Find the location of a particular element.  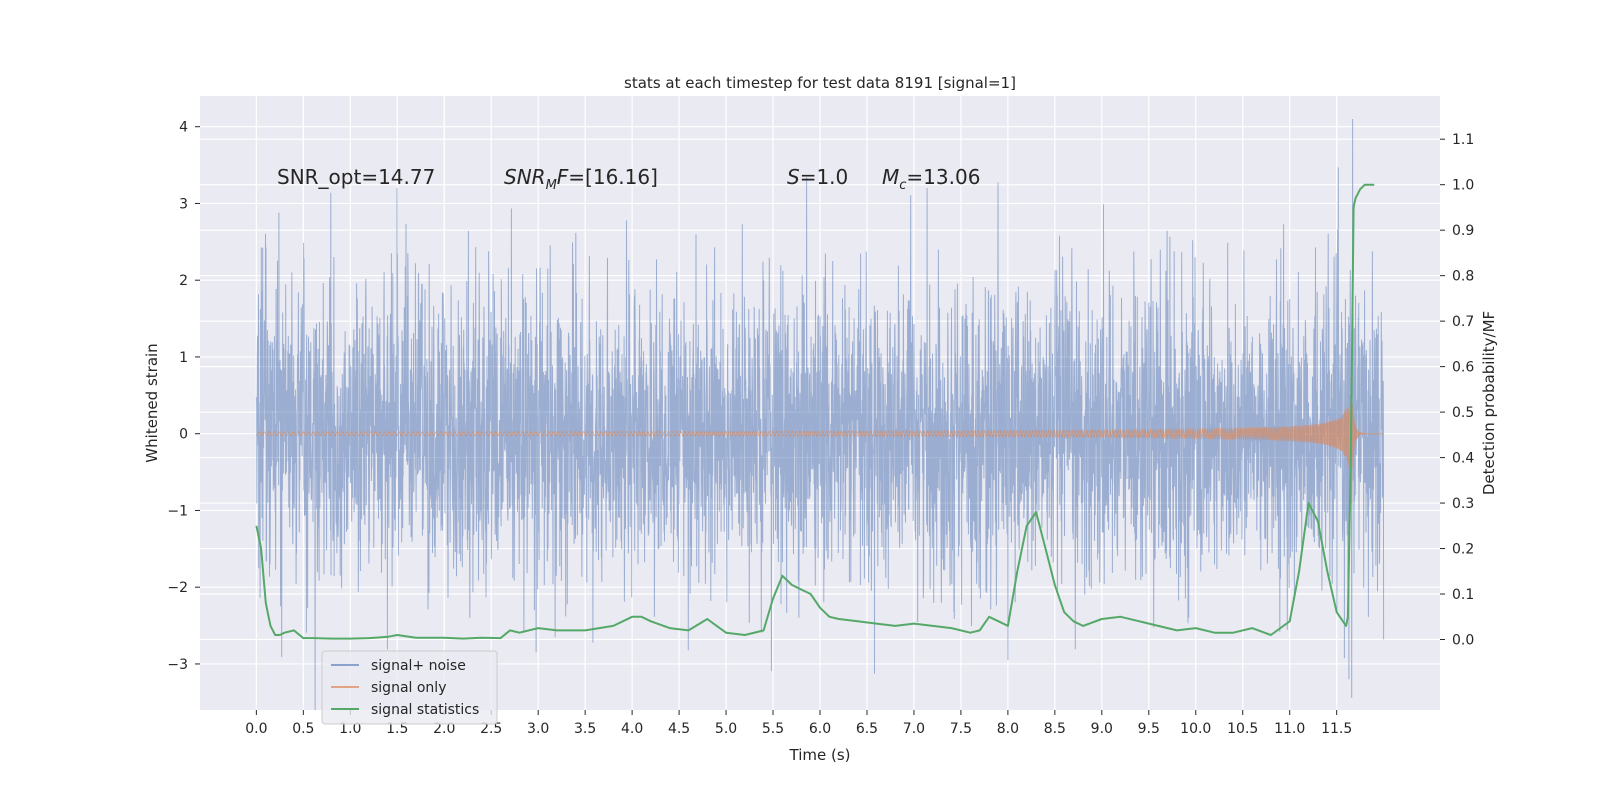

x-tick-label: 8.5 is located at coordinates (1055, 729).